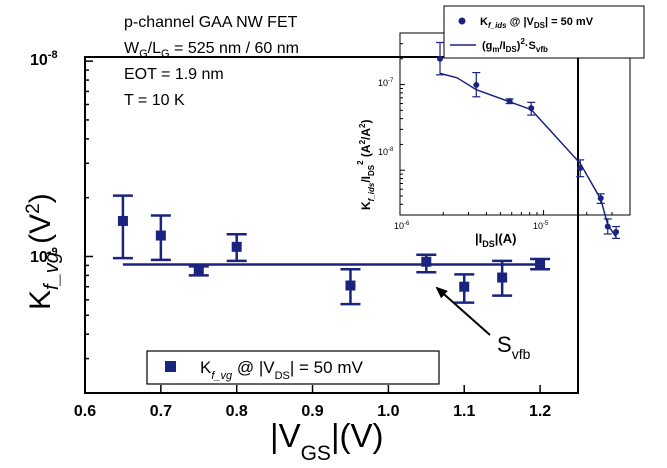  What do you see at coordinates (515, 45) in the screenshot?
I see `inset-legend-label: (gm/IDS)2·Svfb` at bounding box center [515, 45].